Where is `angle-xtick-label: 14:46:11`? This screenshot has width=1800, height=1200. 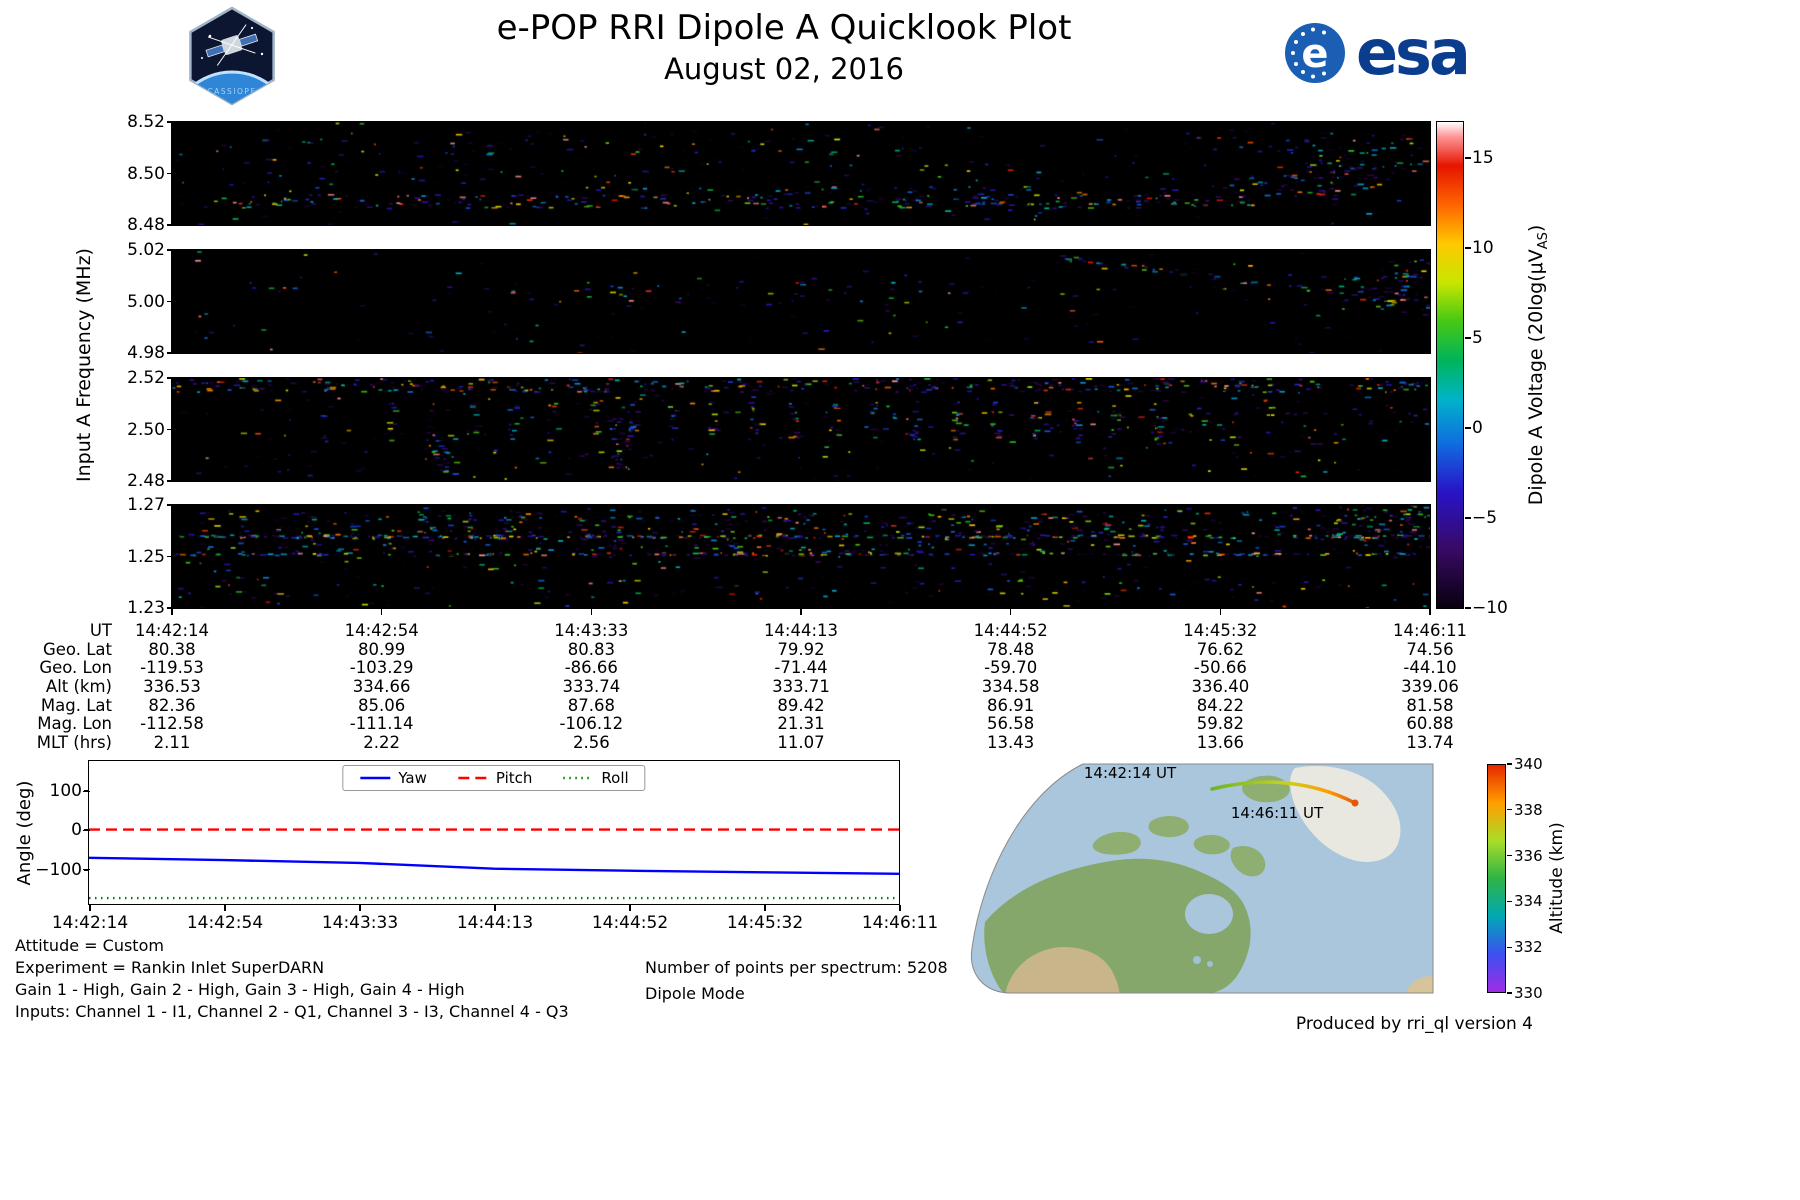
angle-xtick-label: 14:46:11 is located at coordinates (900, 923).